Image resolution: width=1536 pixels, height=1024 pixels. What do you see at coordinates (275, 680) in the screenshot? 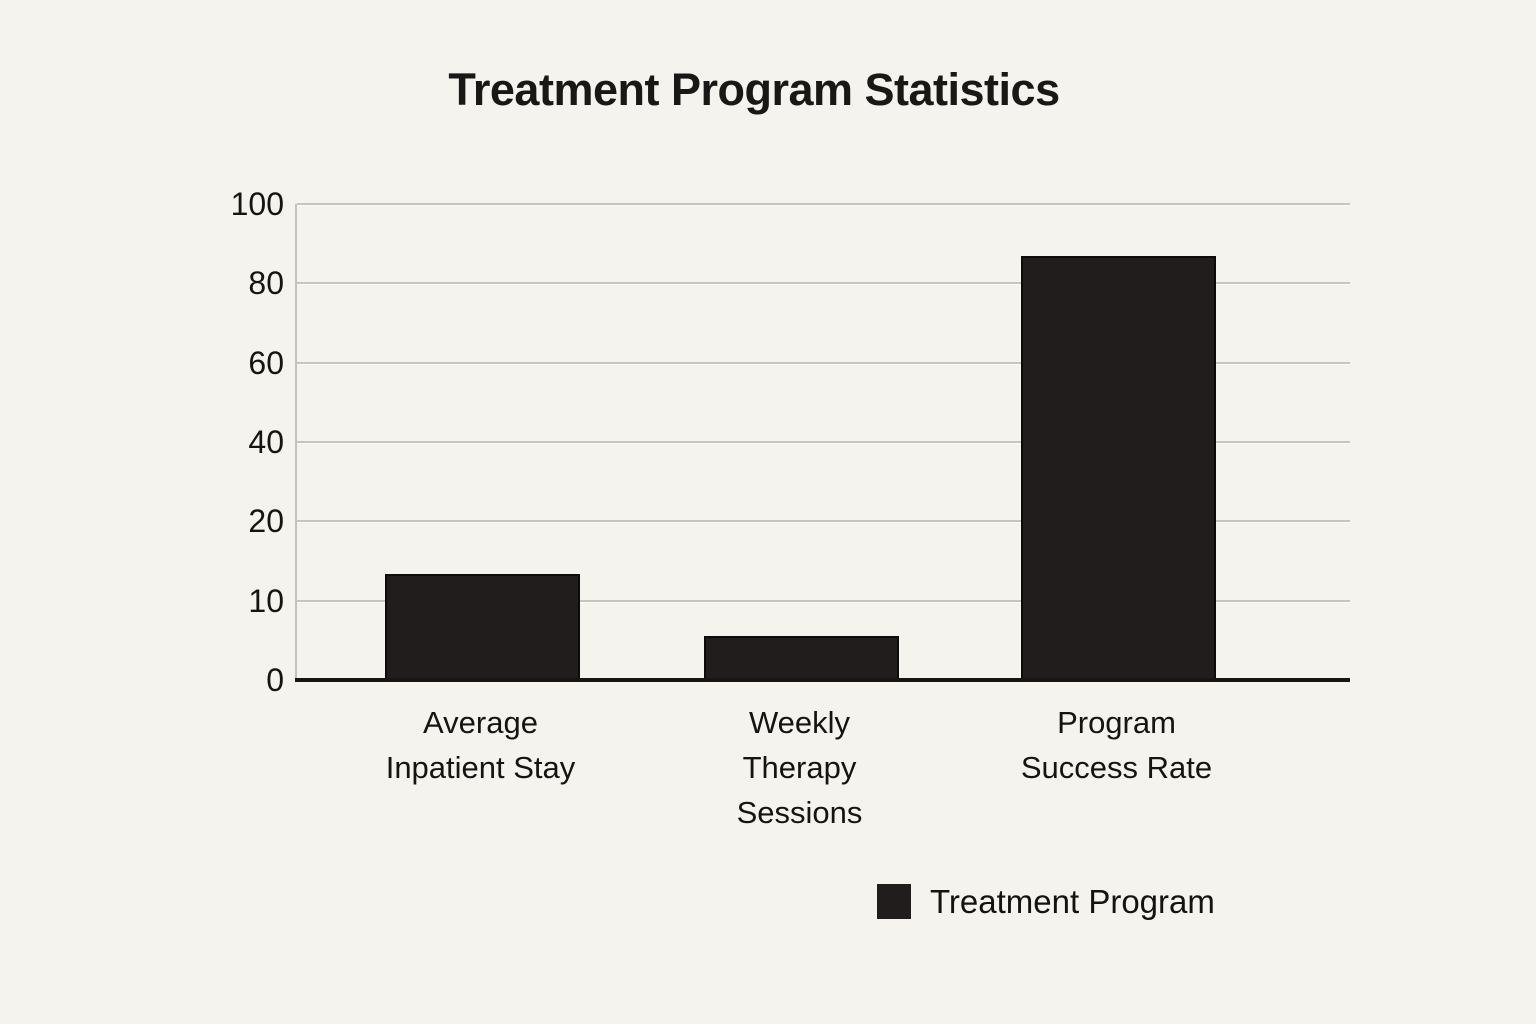
I see `y-tick-label-0: 0` at bounding box center [275, 680].